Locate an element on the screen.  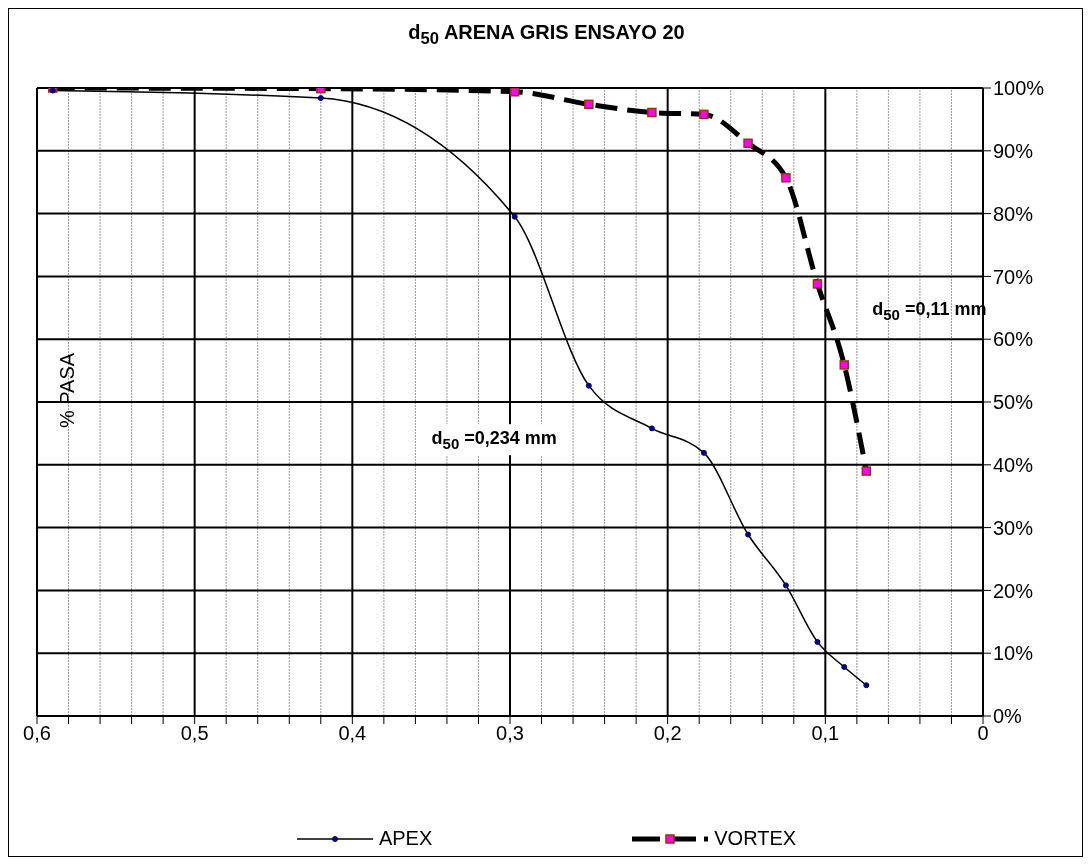
x-tick-label: 0 is located at coordinates (983, 733).